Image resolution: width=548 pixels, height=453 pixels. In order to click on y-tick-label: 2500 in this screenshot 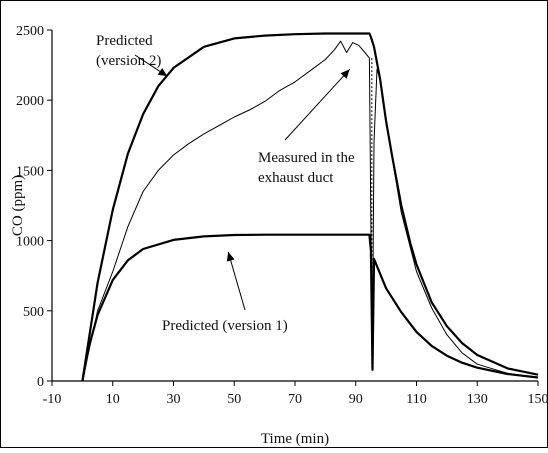, I will do `click(30, 31)`.